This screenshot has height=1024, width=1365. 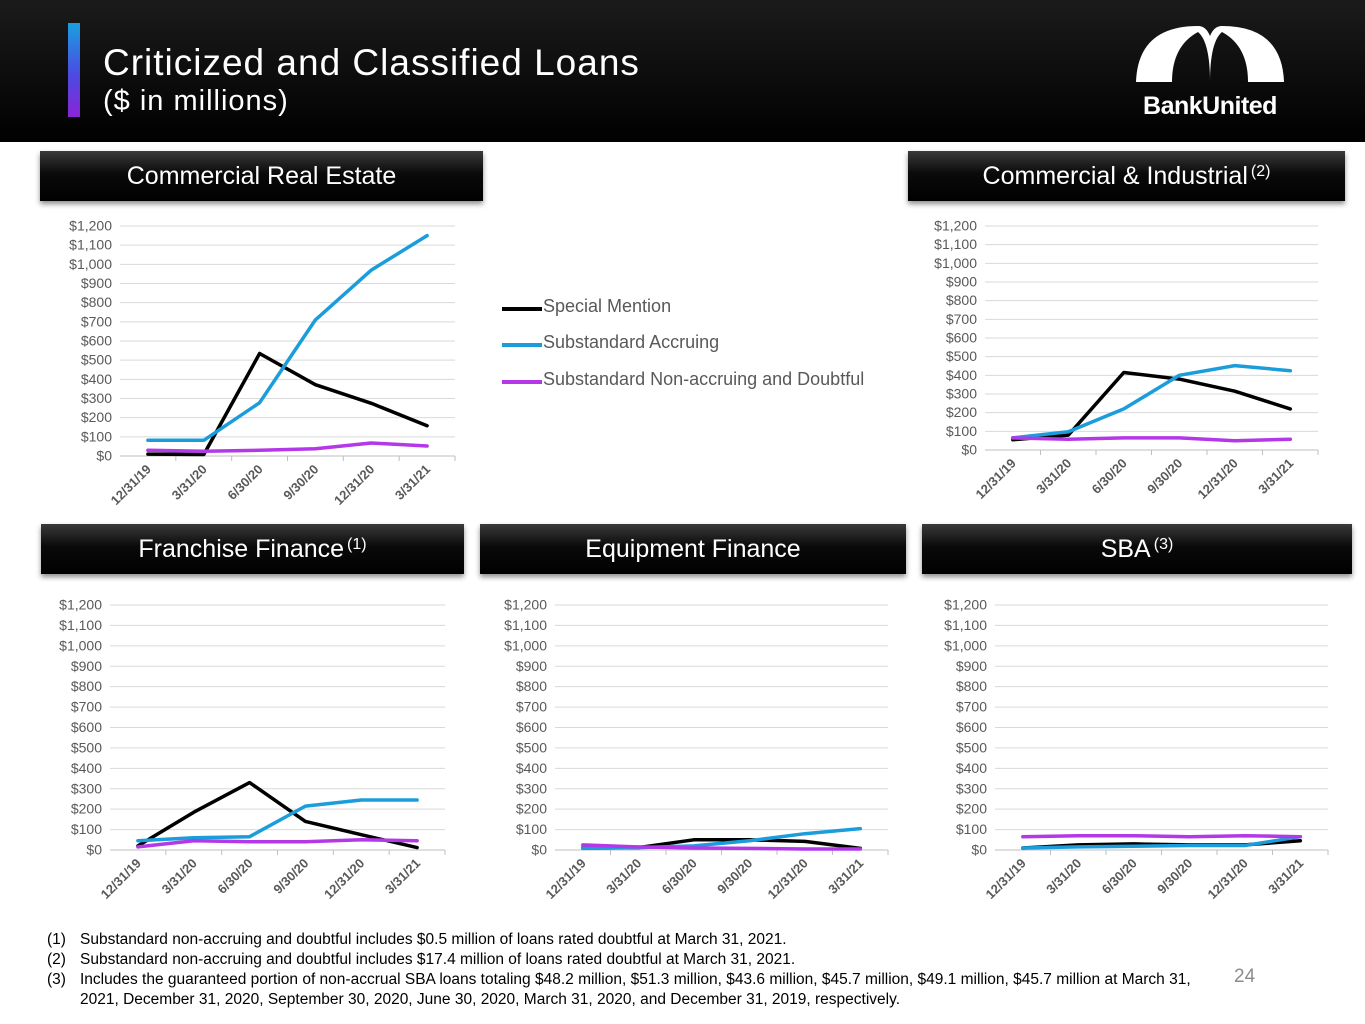 What do you see at coordinates (704, 379) in the screenshot?
I see `legend-label: Substandard Non-accruing and Doubtful` at bounding box center [704, 379].